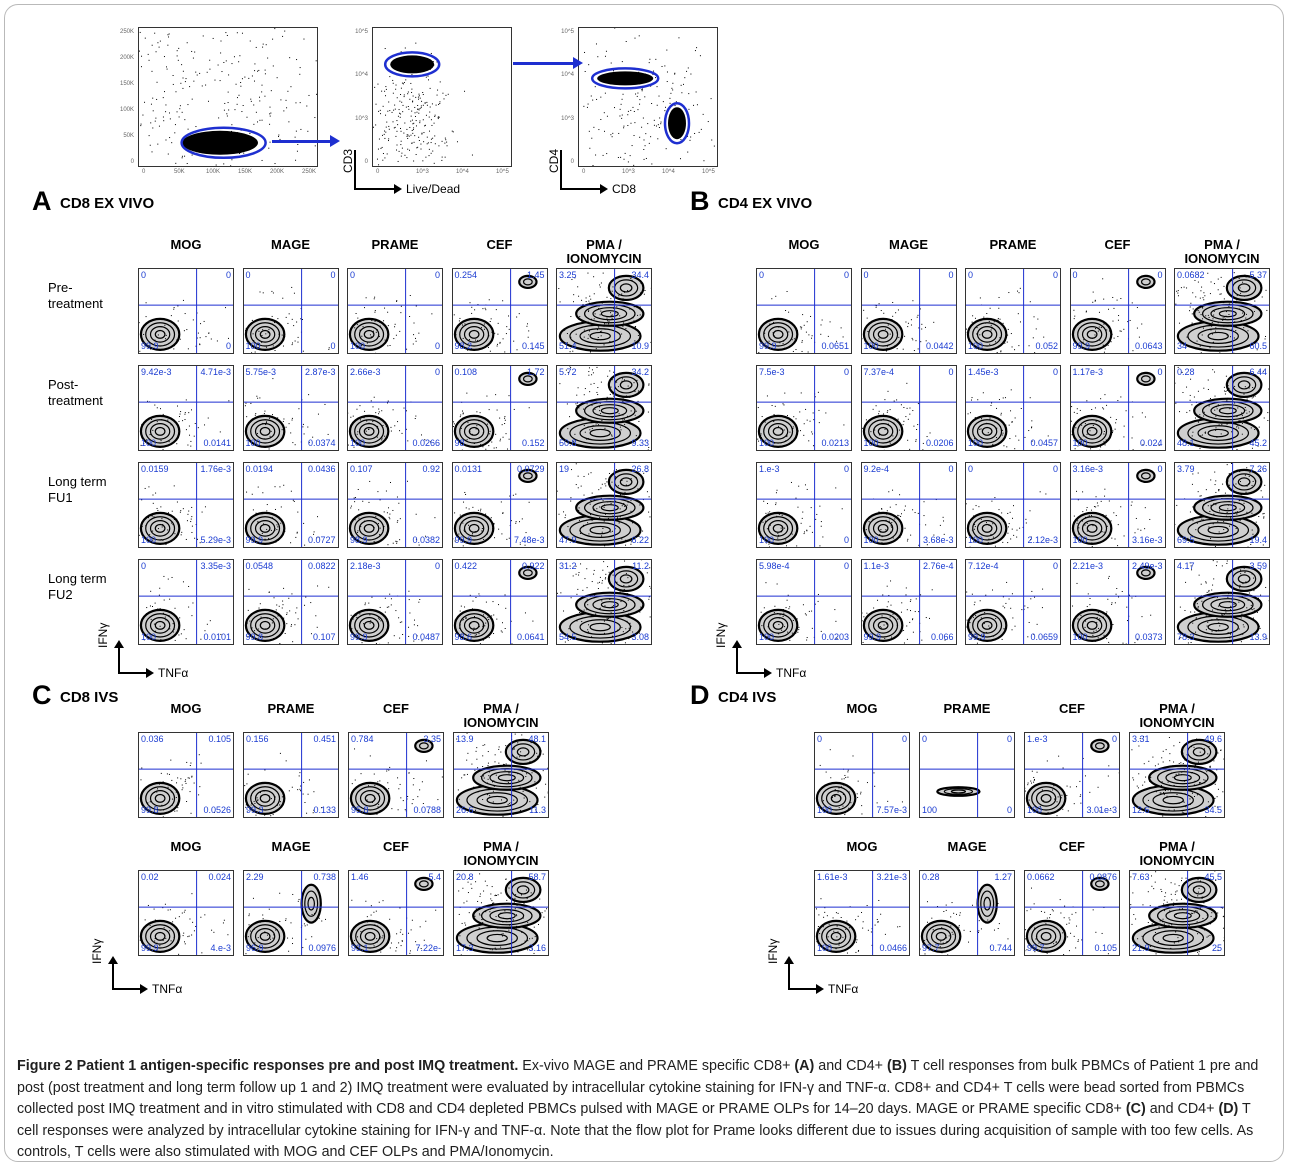 The width and height of the screenshot is (1290, 1167). What do you see at coordinates (255, 877) in the screenshot?
I see `quadrant-upper-left: 2.29` at bounding box center [255, 877].